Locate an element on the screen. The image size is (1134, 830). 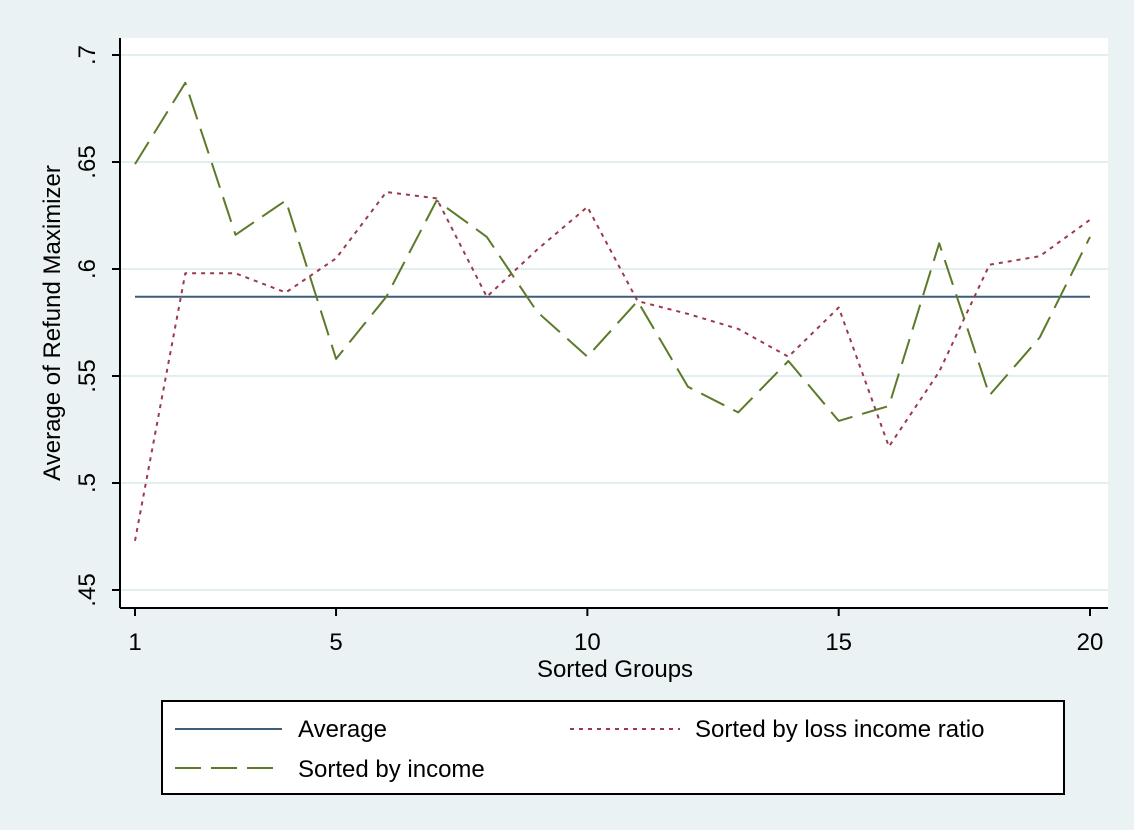
x-tick-label: 5 is located at coordinates (335, 642).